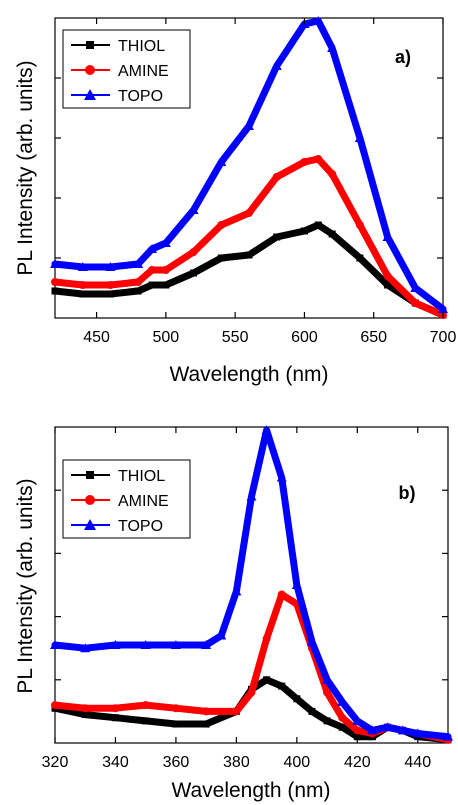 The image size is (458, 805). What do you see at coordinates (357, 762) in the screenshot?
I see `x-tick-label: 420` at bounding box center [357, 762].